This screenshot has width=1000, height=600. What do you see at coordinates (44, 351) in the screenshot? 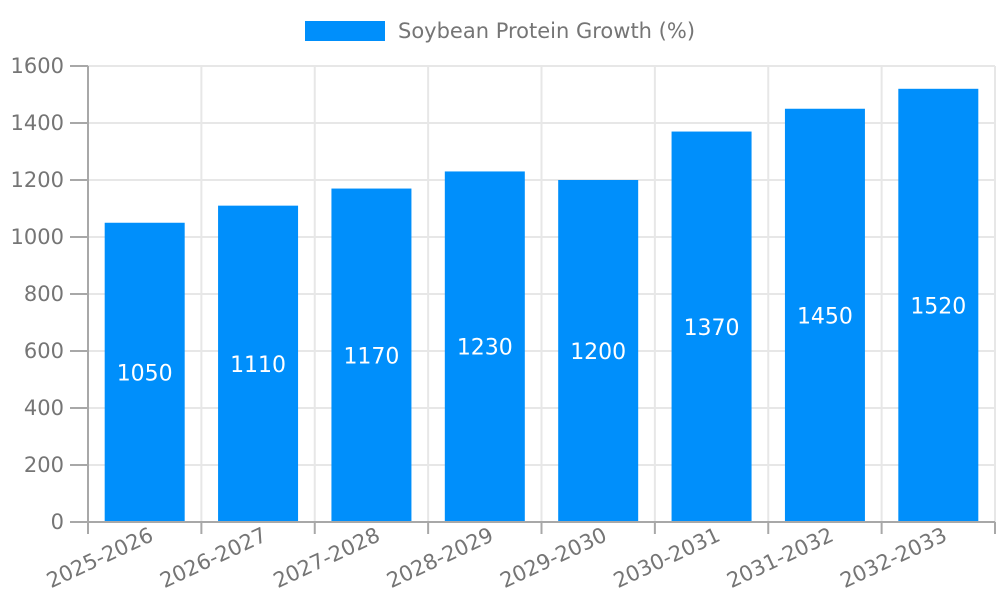
I see `y-tick-label: 600` at bounding box center [44, 351].